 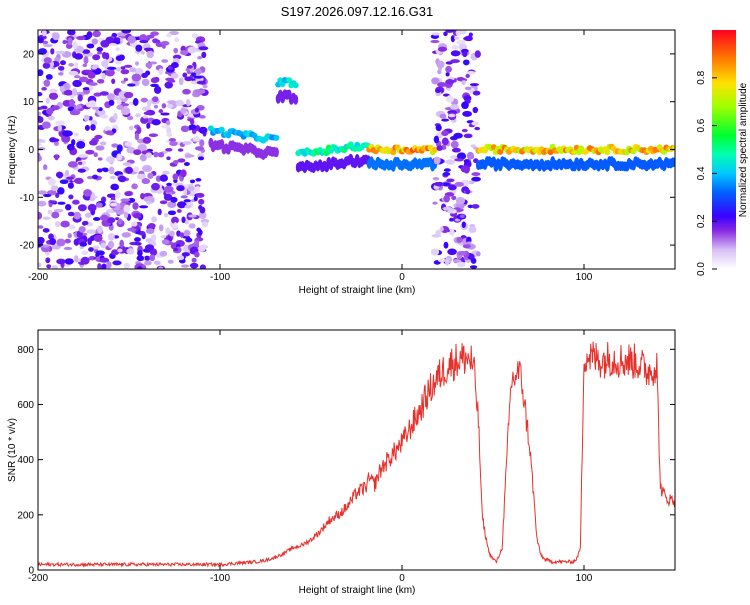 What do you see at coordinates (584, 277) in the screenshot?
I see `spectrogram-x-tick-label: 100` at bounding box center [584, 277].